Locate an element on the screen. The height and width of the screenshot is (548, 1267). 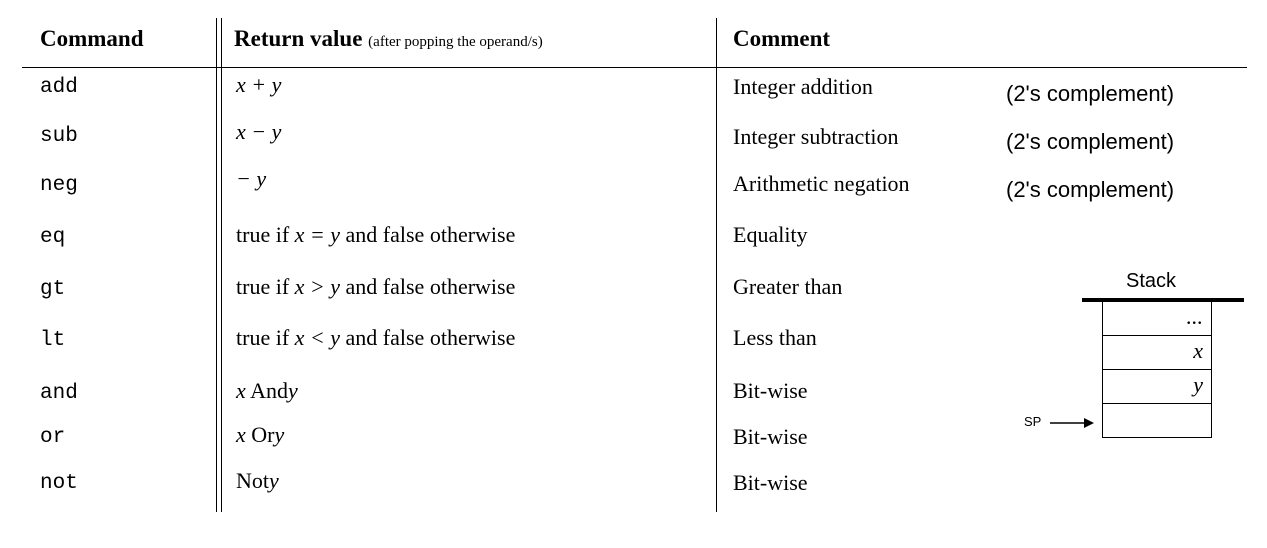
return-value-or-op: Or is located at coordinates (263, 434).